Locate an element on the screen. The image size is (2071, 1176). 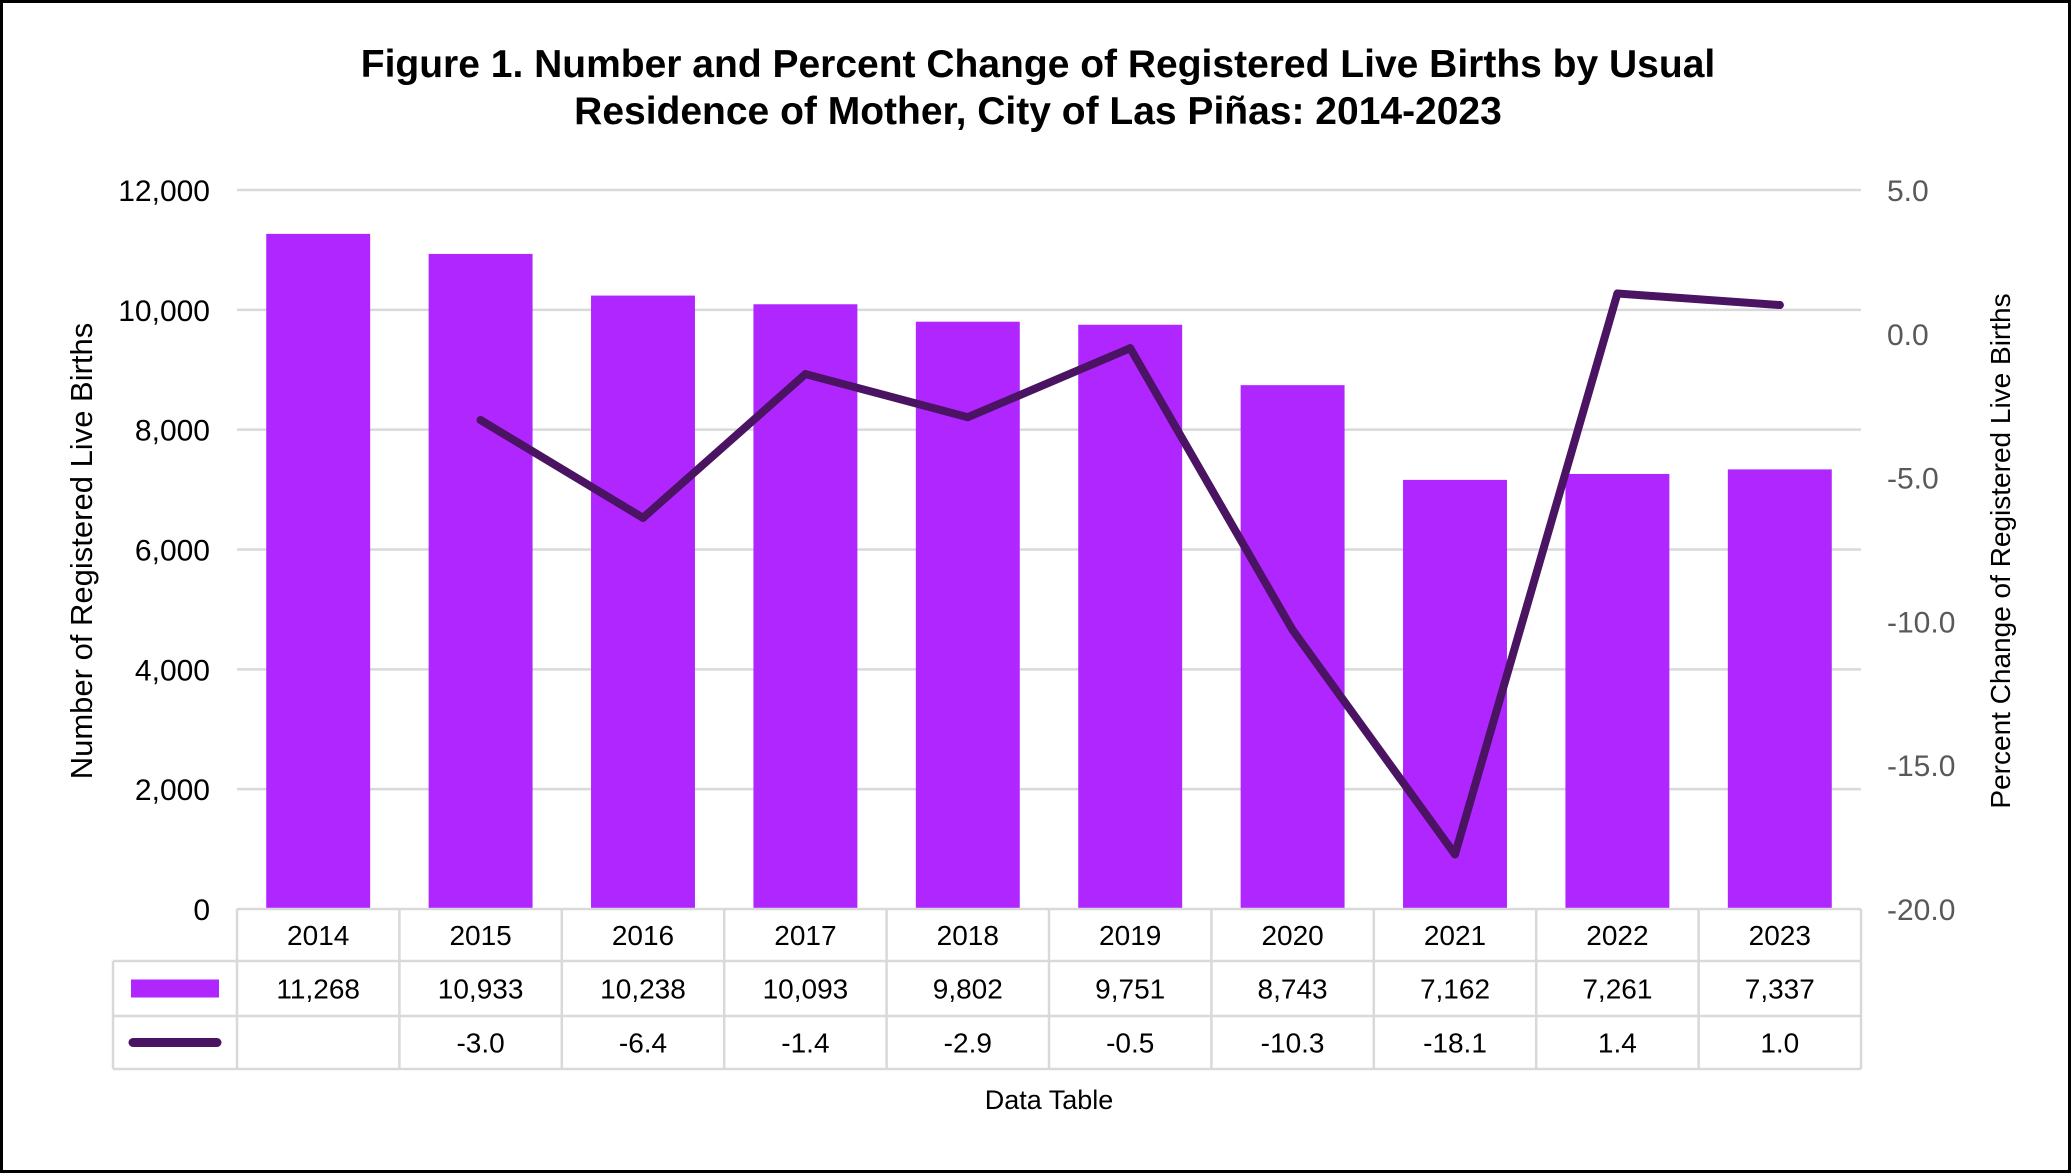
category-label: 2016 is located at coordinates (643, 935).